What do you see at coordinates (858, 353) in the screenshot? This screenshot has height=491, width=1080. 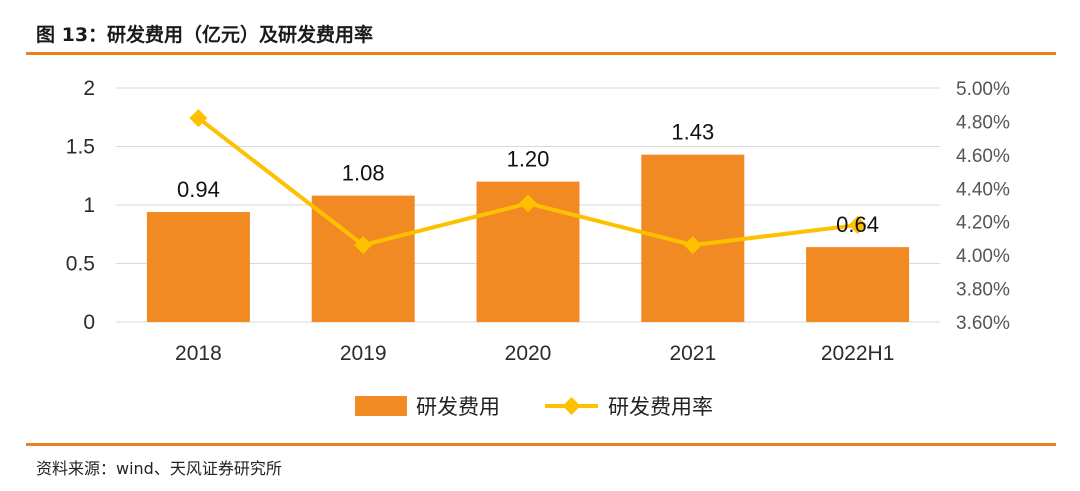 I see `x-tick-label: 2022H1` at bounding box center [858, 353].